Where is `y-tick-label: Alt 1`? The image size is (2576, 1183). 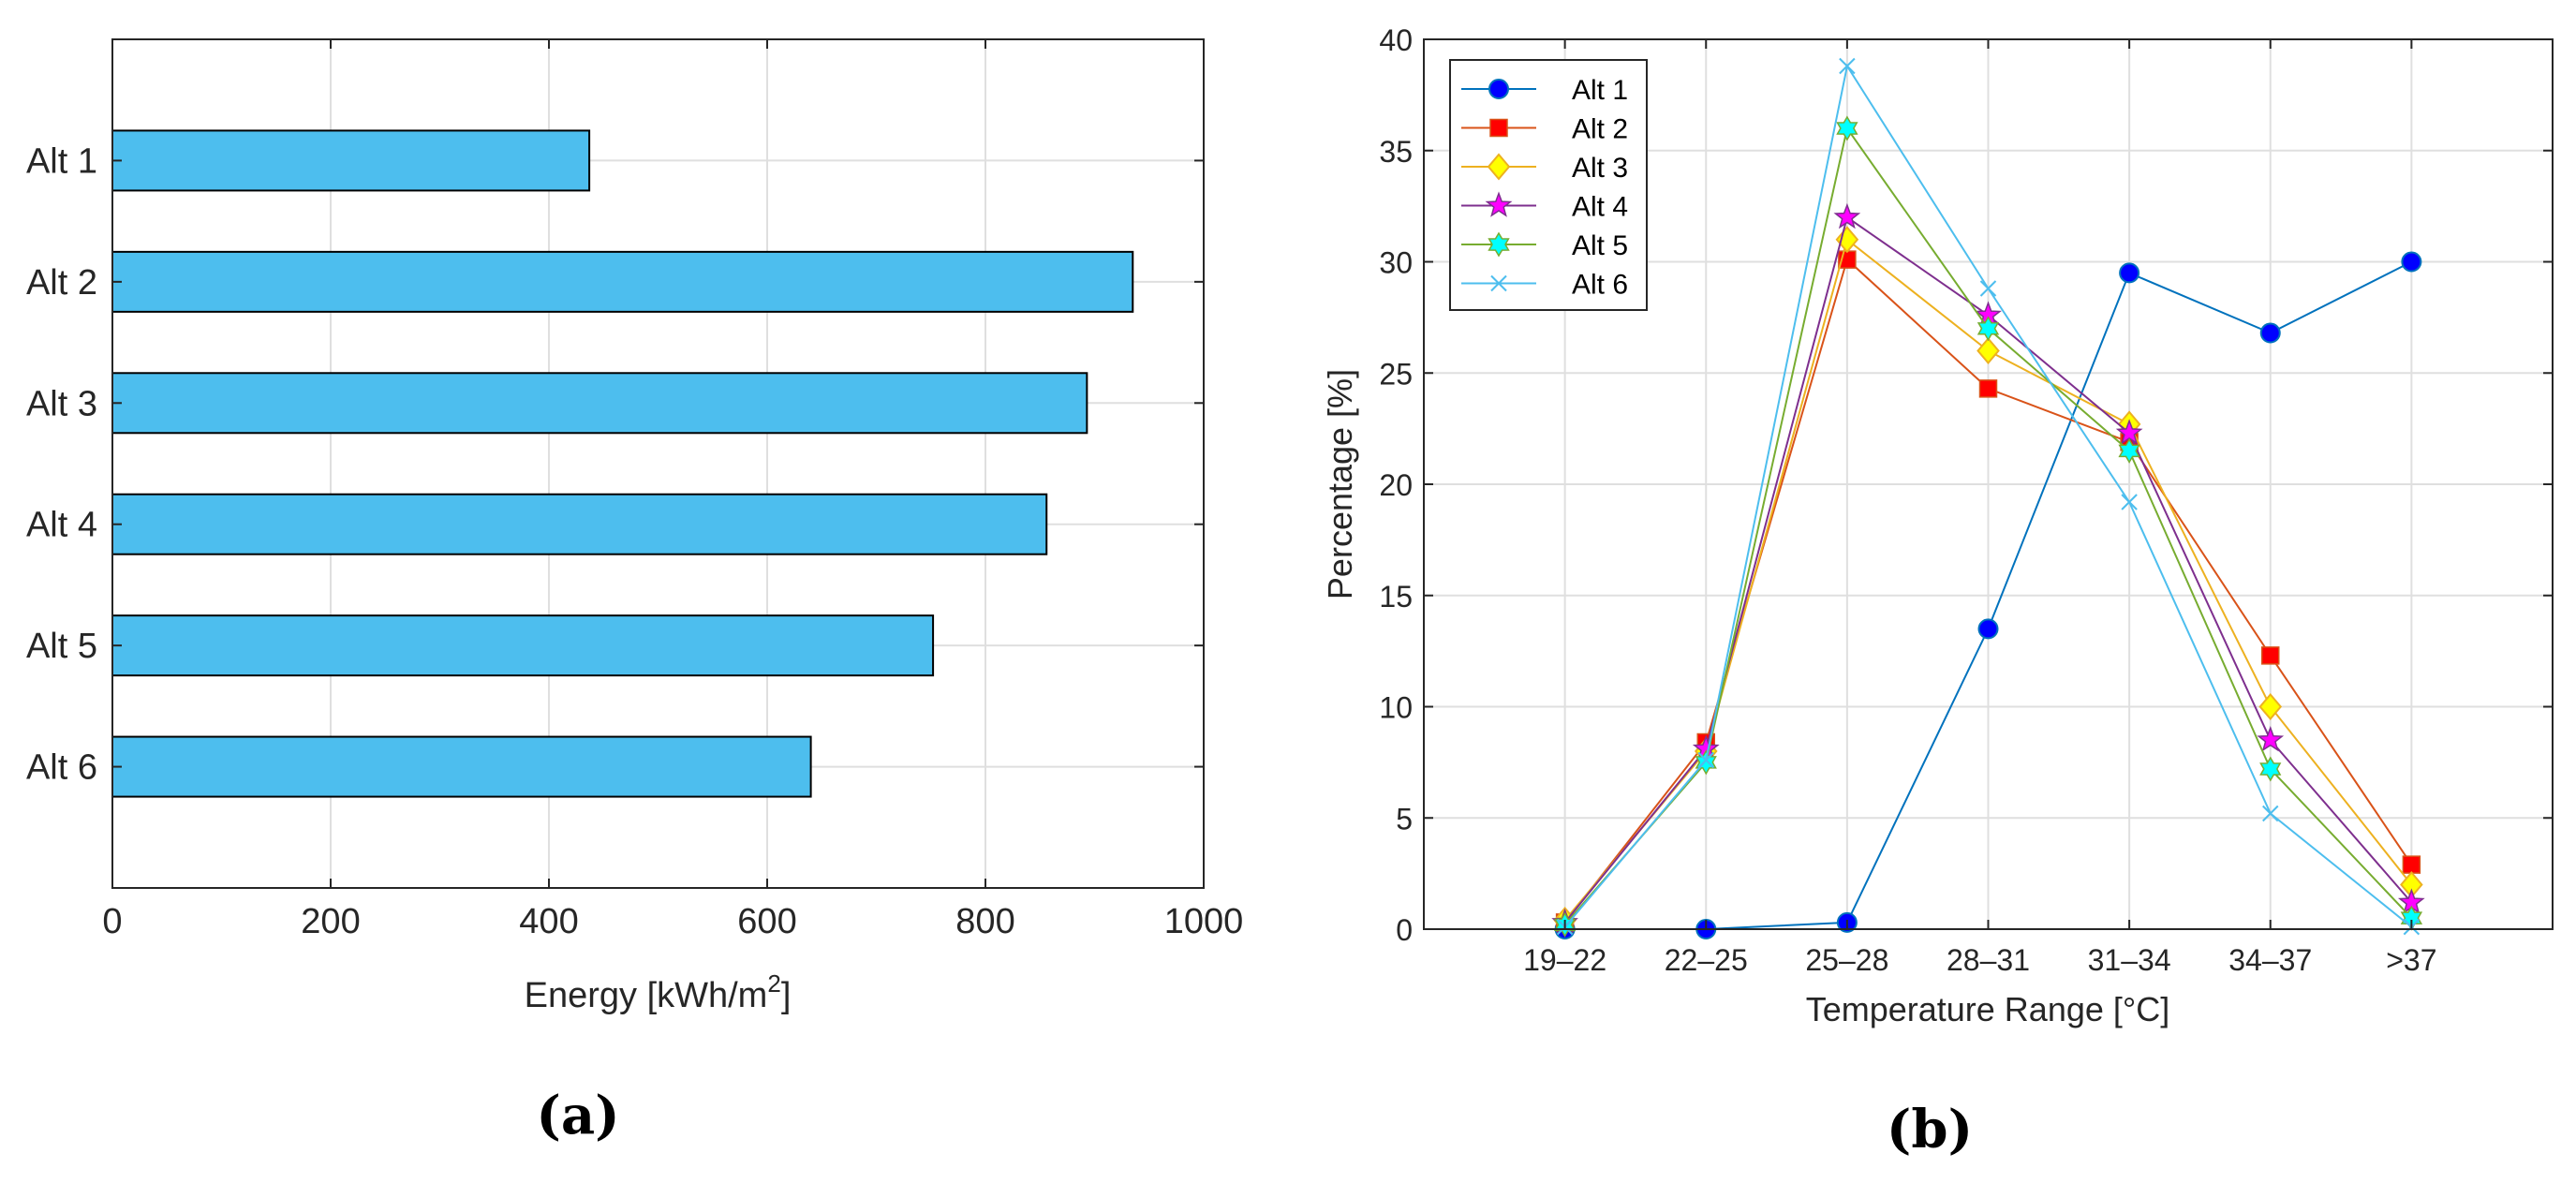
y-tick-label: Alt 1 is located at coordinates (62, 161).